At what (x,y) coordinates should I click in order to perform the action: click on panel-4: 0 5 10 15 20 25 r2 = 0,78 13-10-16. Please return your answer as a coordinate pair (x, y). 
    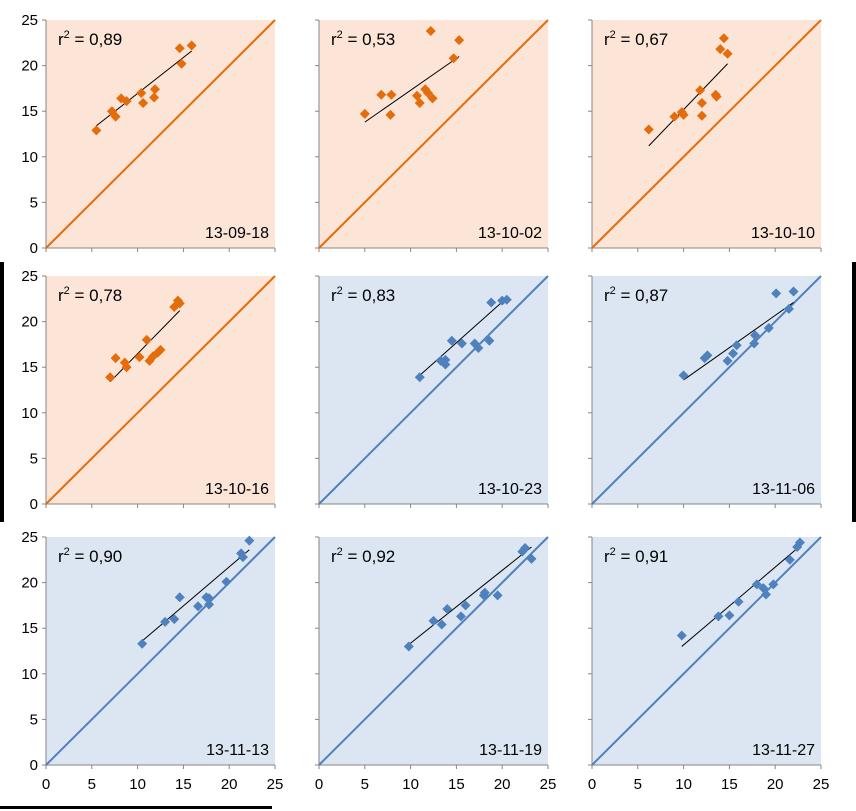
    Looking at the image, I should click on (148, 390).